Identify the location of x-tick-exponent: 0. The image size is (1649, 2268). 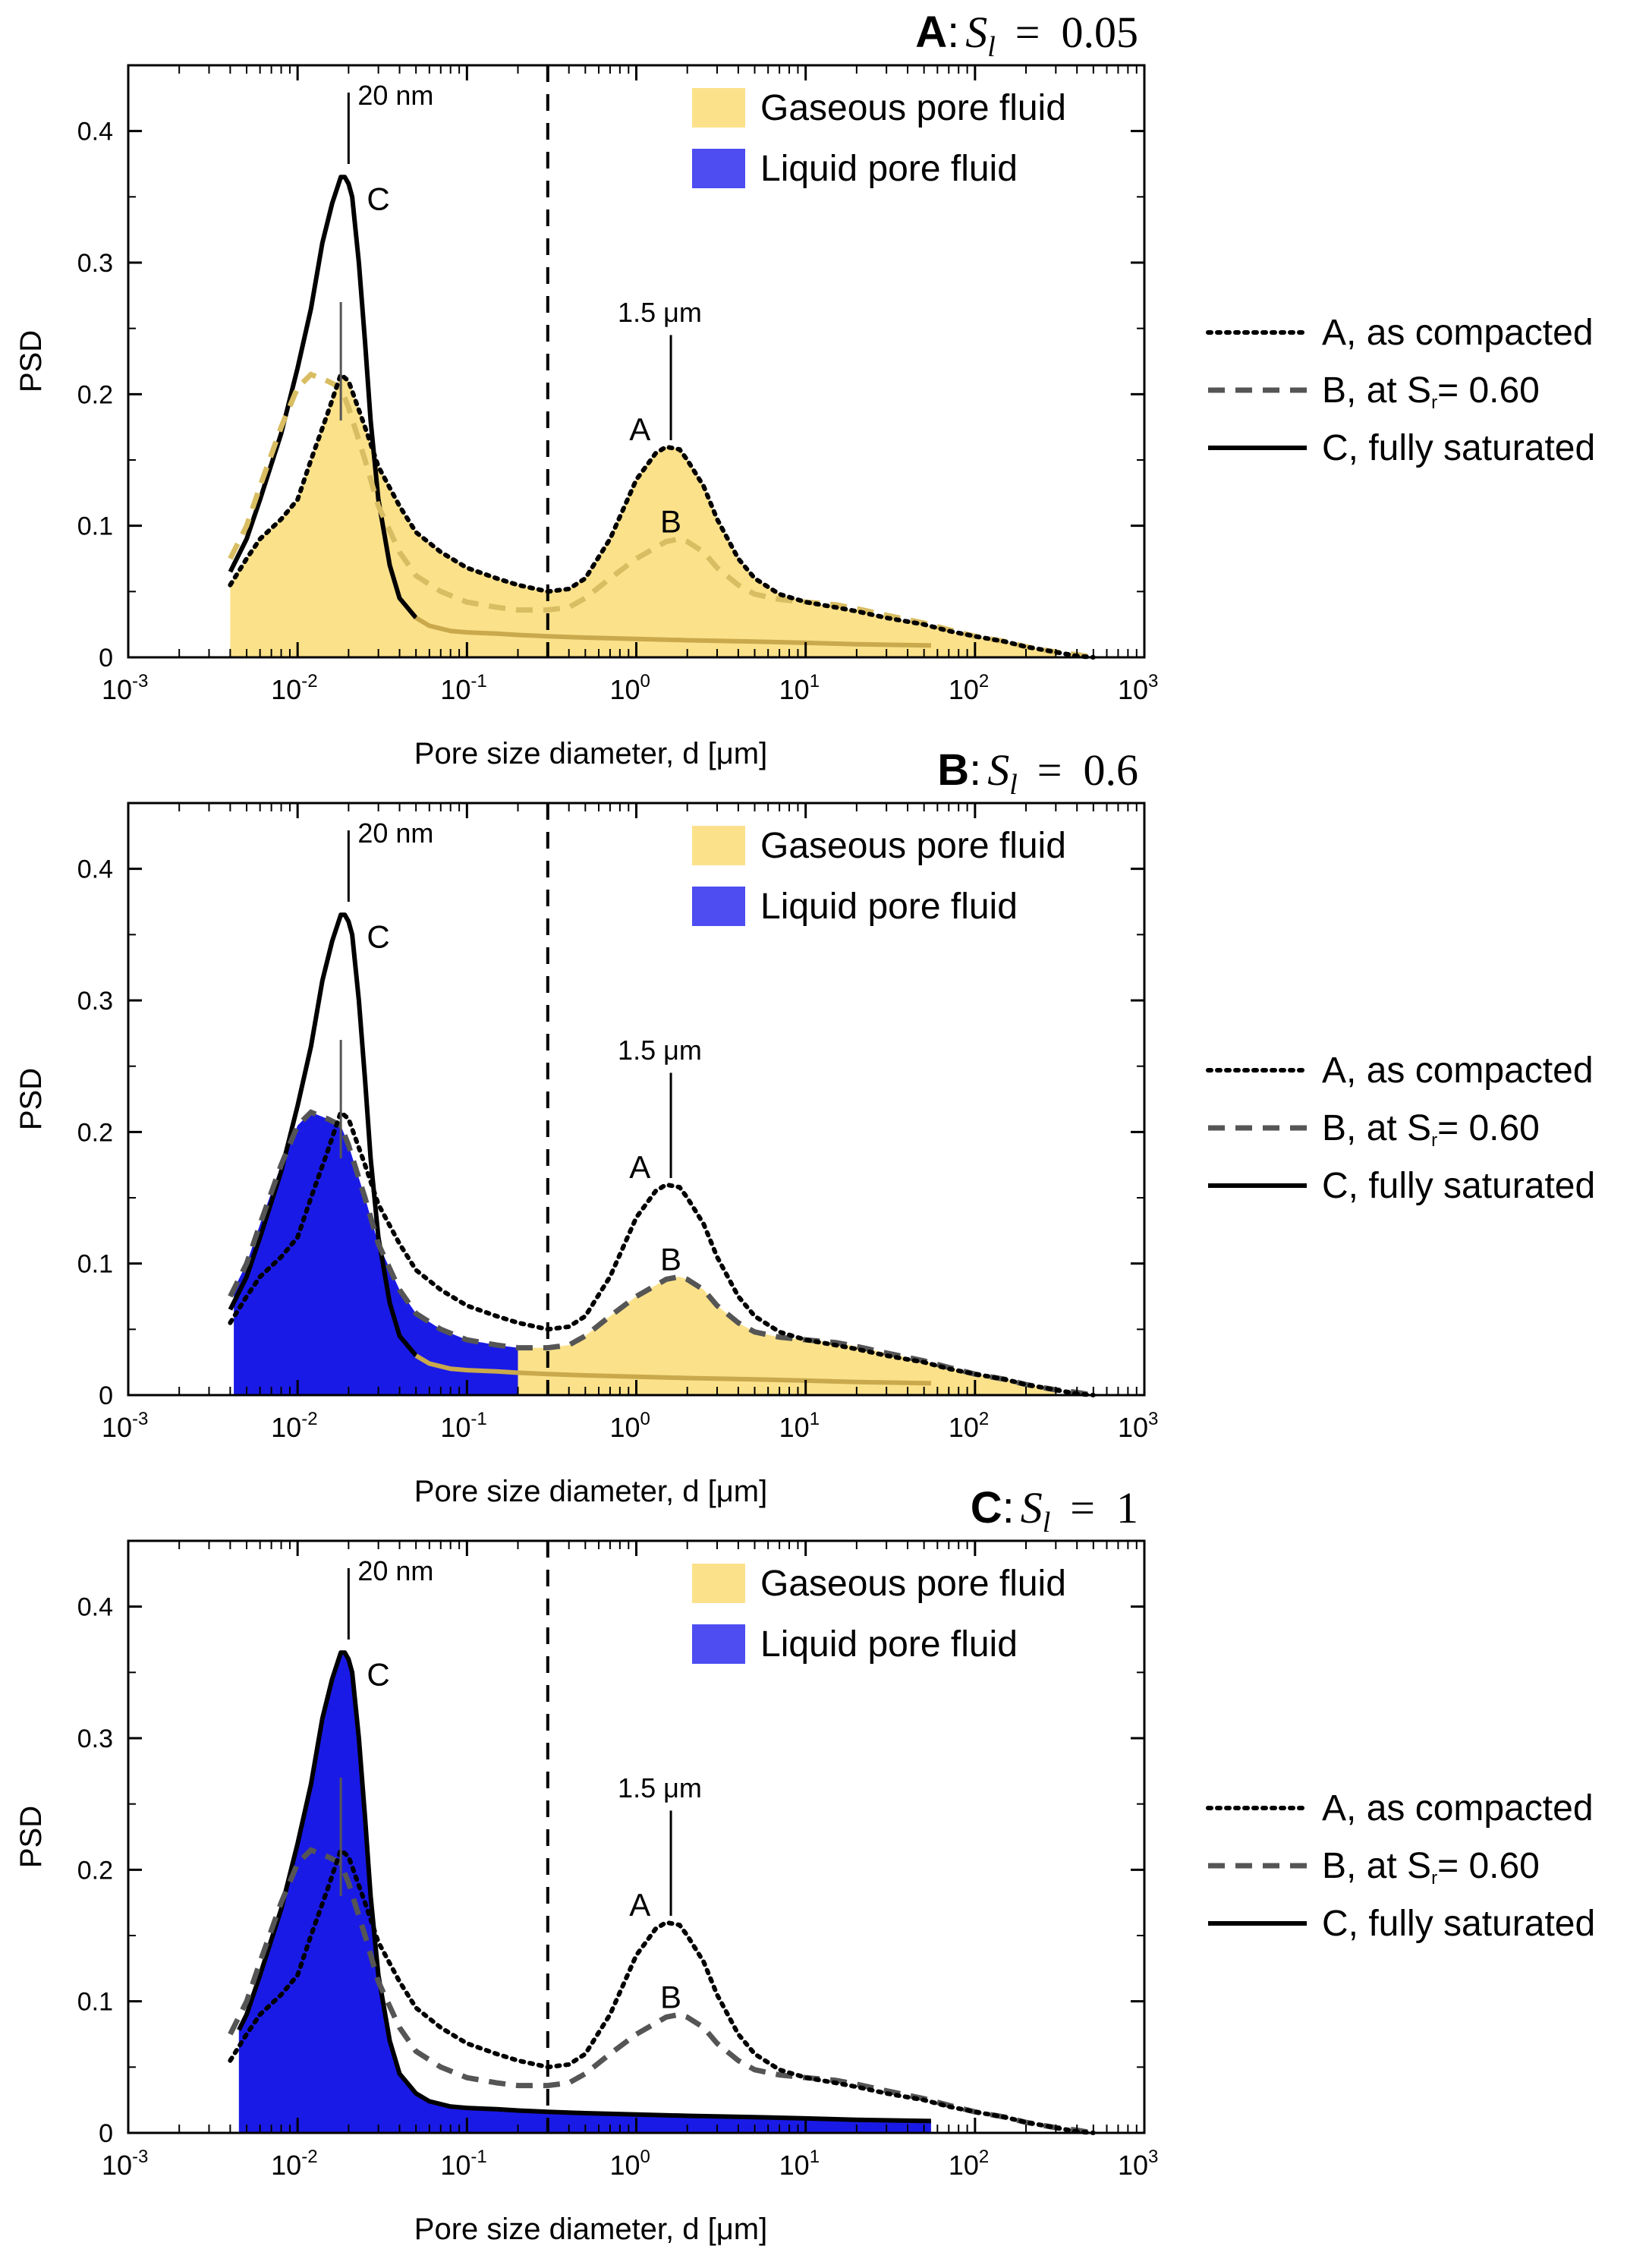
(645, 2157).